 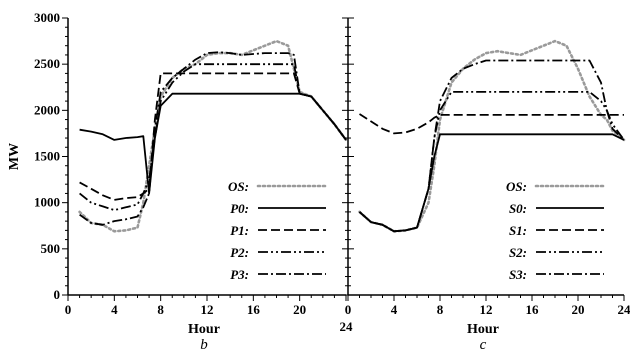 I want to click on legend-label: P2:, so click(x=239, y=252).